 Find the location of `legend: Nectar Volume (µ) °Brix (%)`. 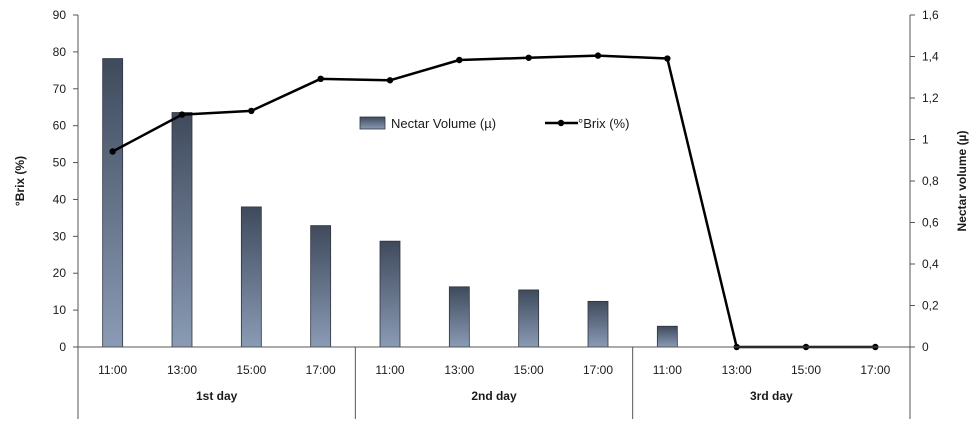

legend: Nectar Volume (µ) °Brix (%) is located at coordinates (494, 123).